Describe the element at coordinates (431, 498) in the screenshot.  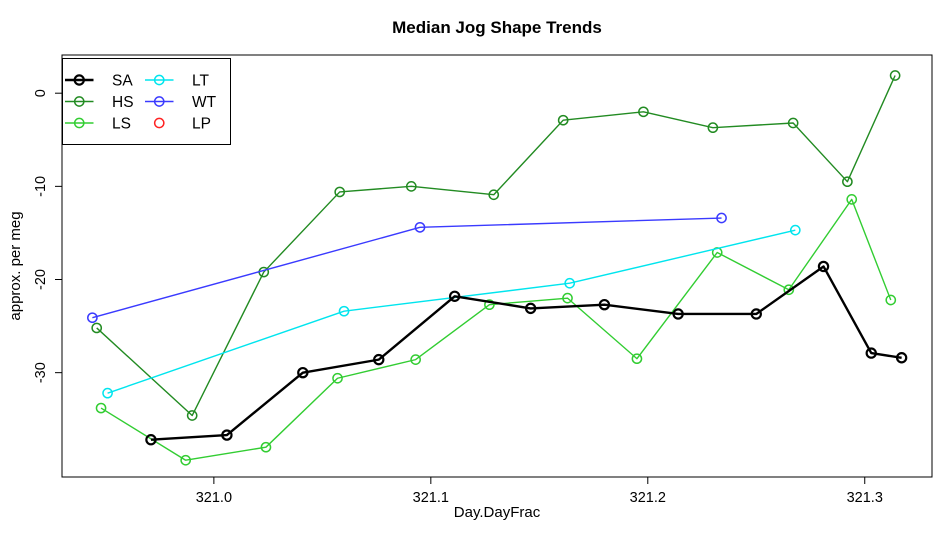
I see `x-tick-label: 321.1` at that location.